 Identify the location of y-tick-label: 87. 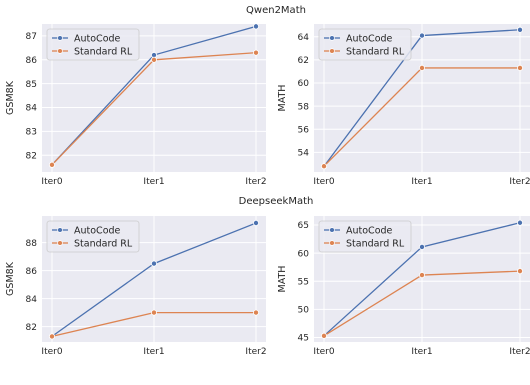
(31, 37).